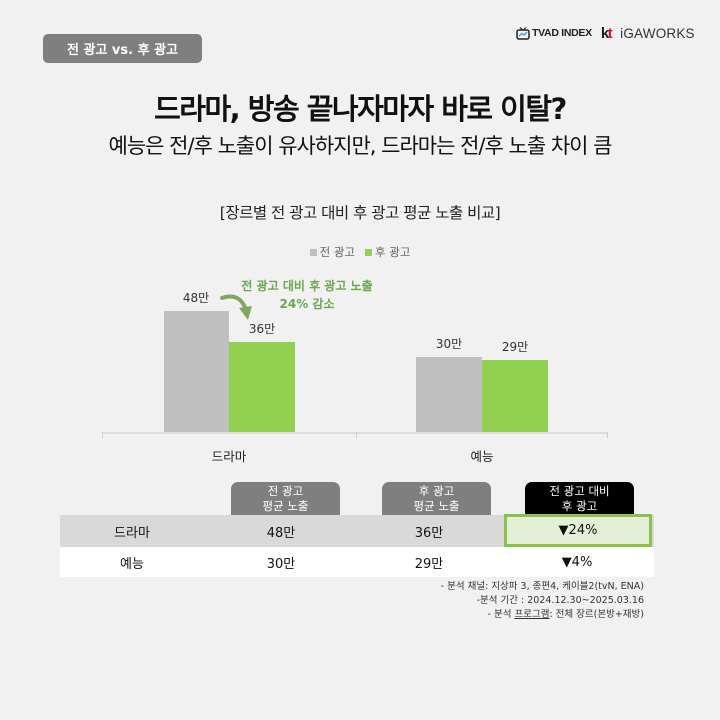 The image size is (720, 720). Describe the element at coordinates (482, 456) in the screenshot. I see `category-label-variety: 예능` at that location.